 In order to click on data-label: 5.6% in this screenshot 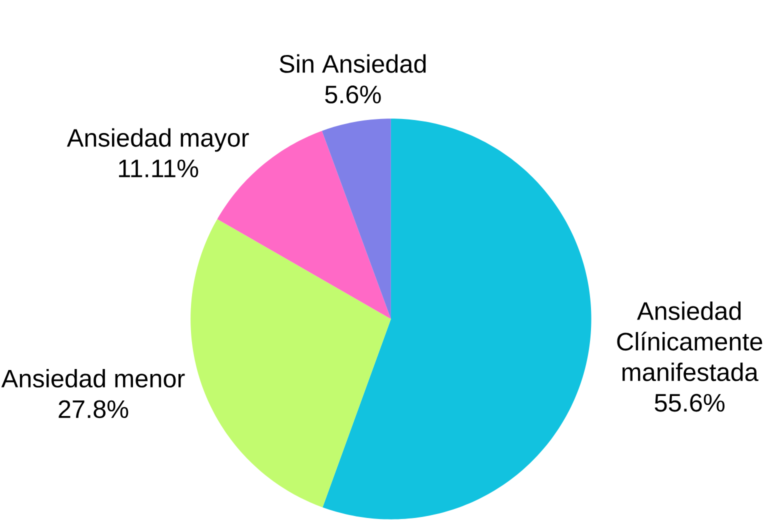, I will do `click(353, 94)`.